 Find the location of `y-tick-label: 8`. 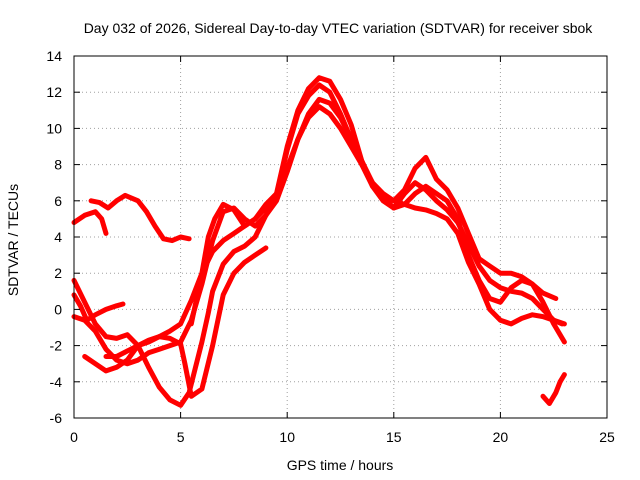

y-tick-label: 8 is located at coordinates (58, 165).